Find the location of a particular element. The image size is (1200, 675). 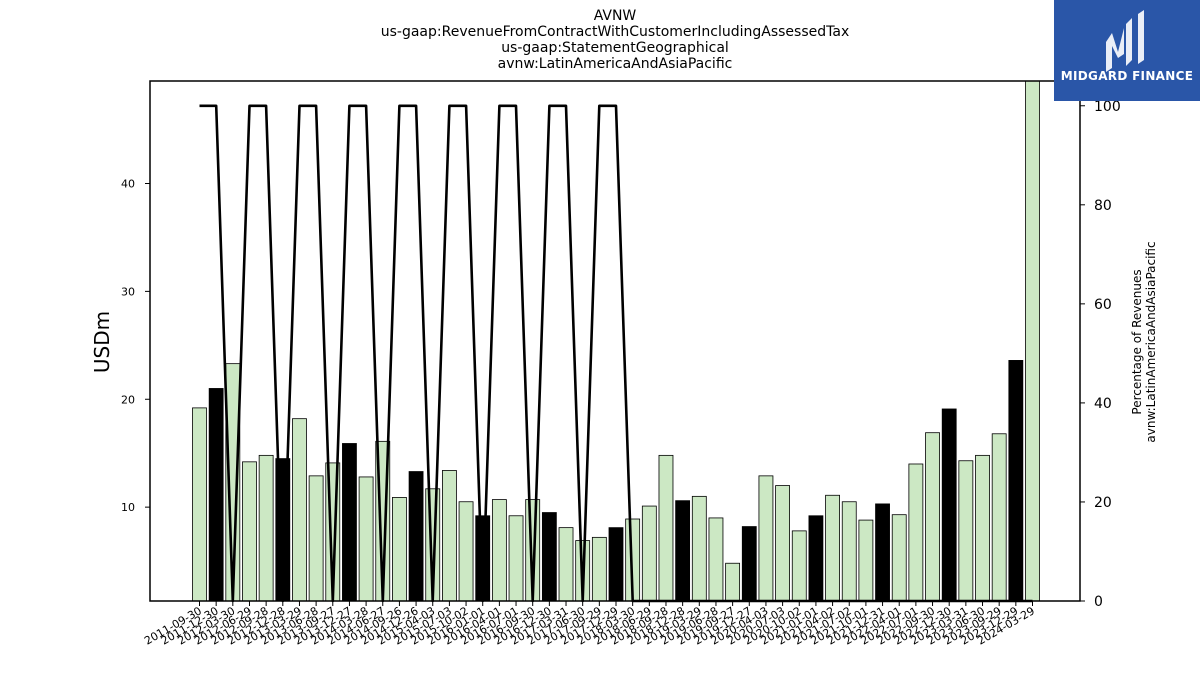

y2-tick-label: 100 is located at coordinates (1107, 107).